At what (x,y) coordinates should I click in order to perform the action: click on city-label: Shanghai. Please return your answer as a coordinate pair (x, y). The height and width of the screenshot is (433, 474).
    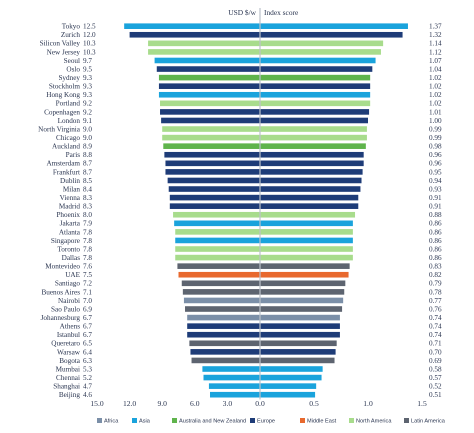
    Looking at the image, I should click on (66, 387).